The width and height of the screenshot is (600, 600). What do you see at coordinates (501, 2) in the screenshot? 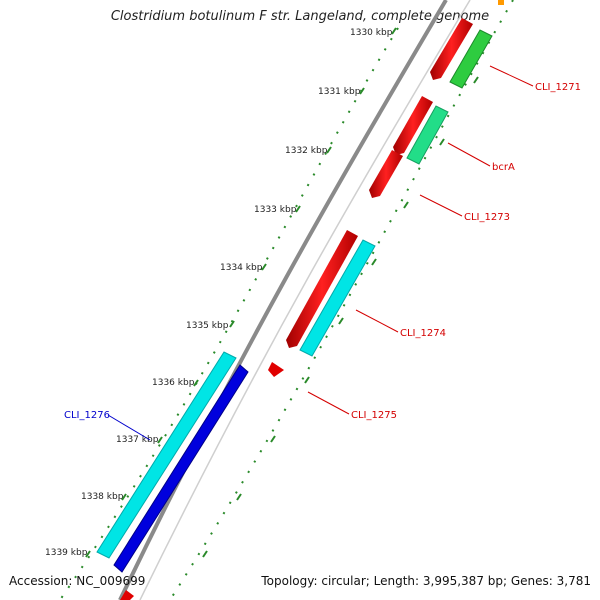
I see `orf-orange` at bounding box center [501, 2].